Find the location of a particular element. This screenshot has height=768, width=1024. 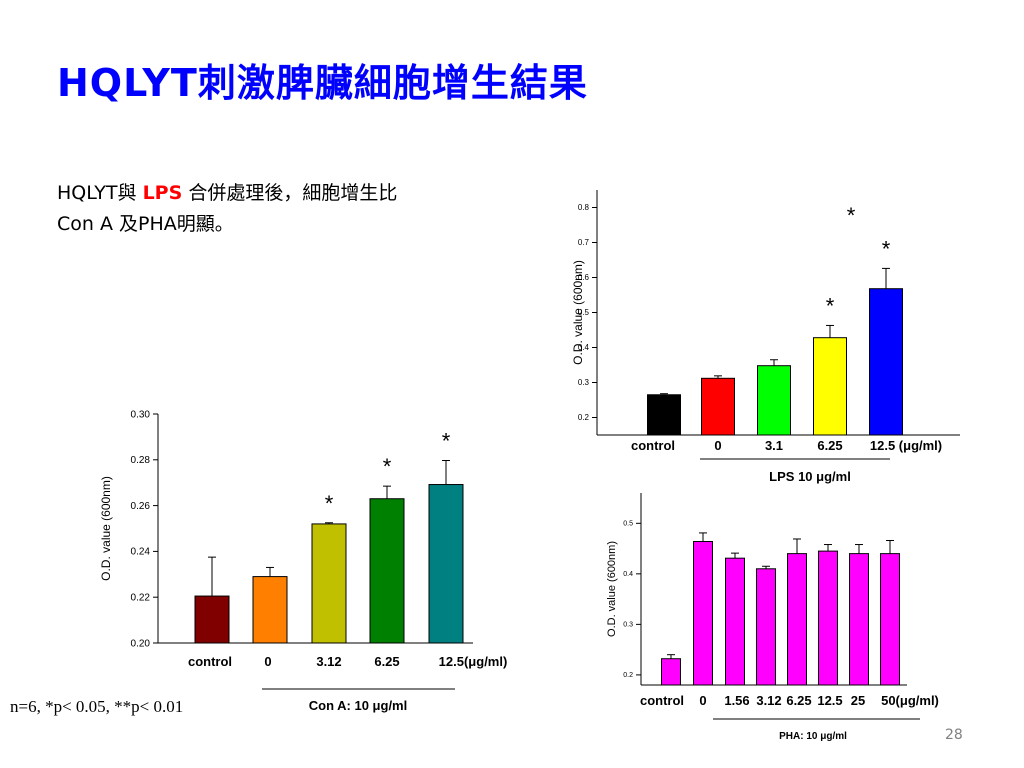

y-tick-label: 0.6 is located at coordinates (584, 277).